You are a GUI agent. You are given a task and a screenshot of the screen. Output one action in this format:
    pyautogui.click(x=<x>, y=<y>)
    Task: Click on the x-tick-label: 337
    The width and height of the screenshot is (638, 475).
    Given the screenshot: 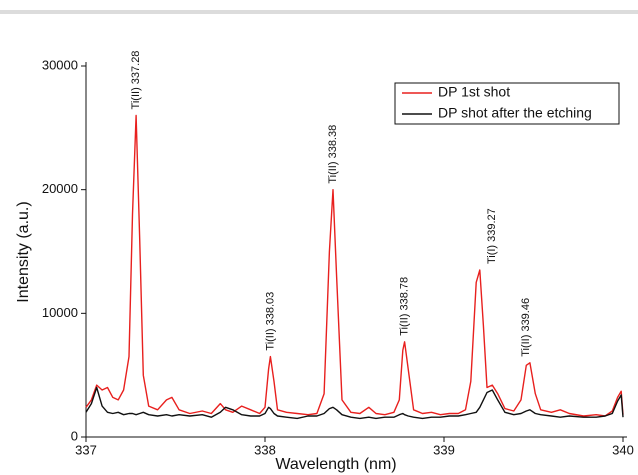 What is the action you would take?
    pyautogui.click(x=86, y=449)
    